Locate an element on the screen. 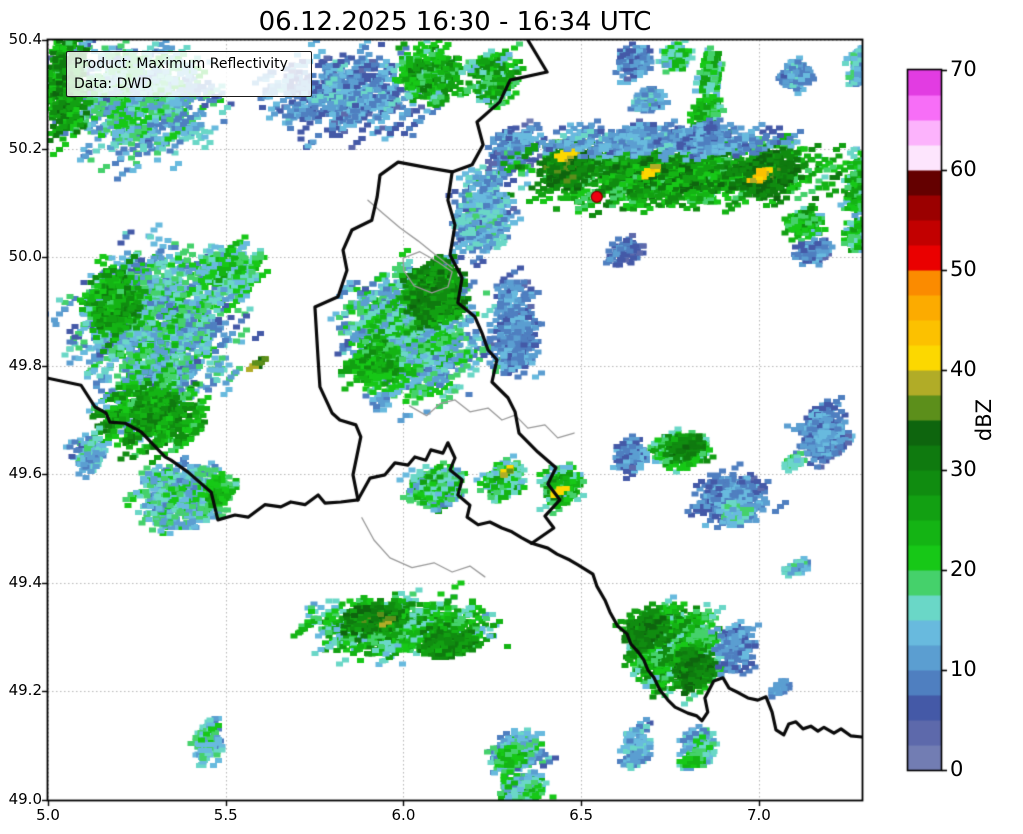  y-tick-label: 50.0 is located at coordinates (25, 256).